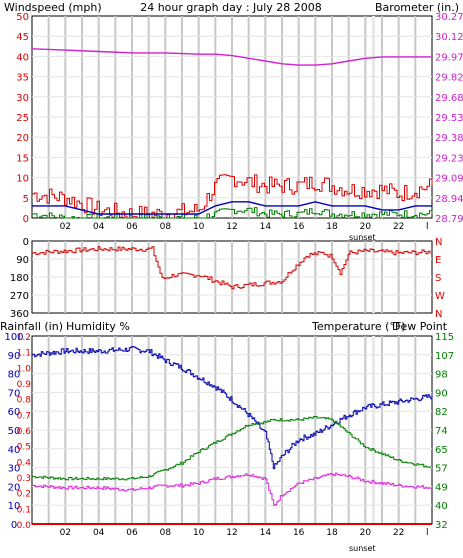  Describe the element at coordinates (22, 98) in the screenshot. I see `windspeed-y-tick-label: 30` at that location.